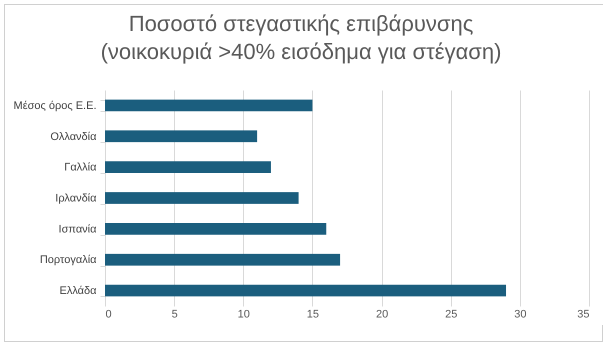 This screenshot has width=609, height=348. What do you see at coordinates (55, 106) in the screenshot?
I see `y-tick-label: Μέσος όρος Ε.Ε.` at bounding box center [55, 106].